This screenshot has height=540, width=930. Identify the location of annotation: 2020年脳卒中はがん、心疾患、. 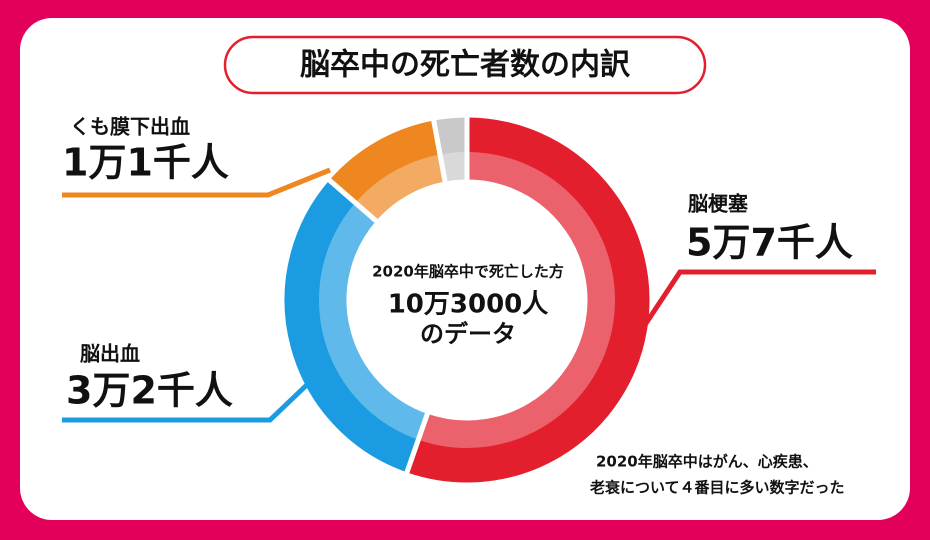
(707, 462).